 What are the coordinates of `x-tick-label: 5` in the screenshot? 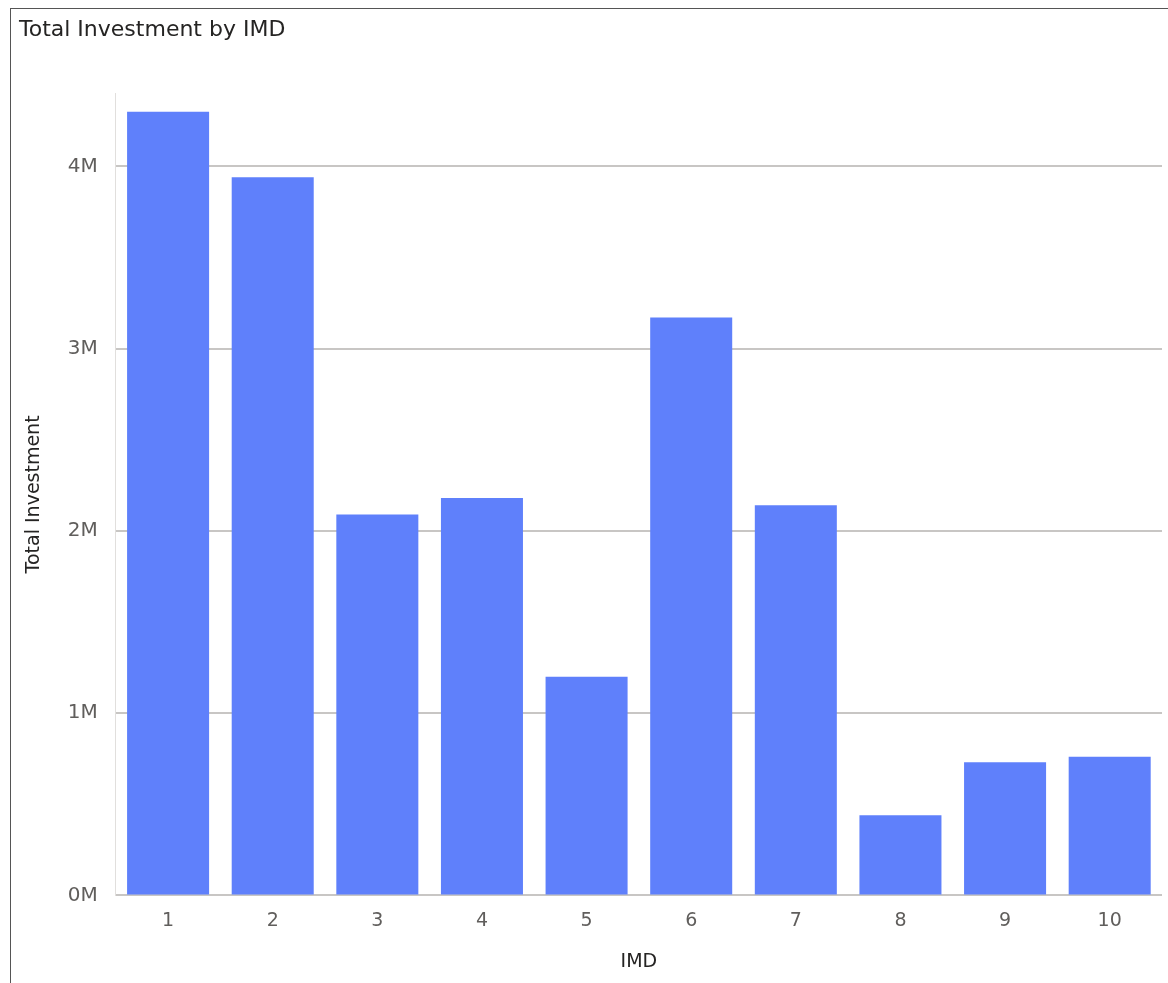 It's located at (586, 918).